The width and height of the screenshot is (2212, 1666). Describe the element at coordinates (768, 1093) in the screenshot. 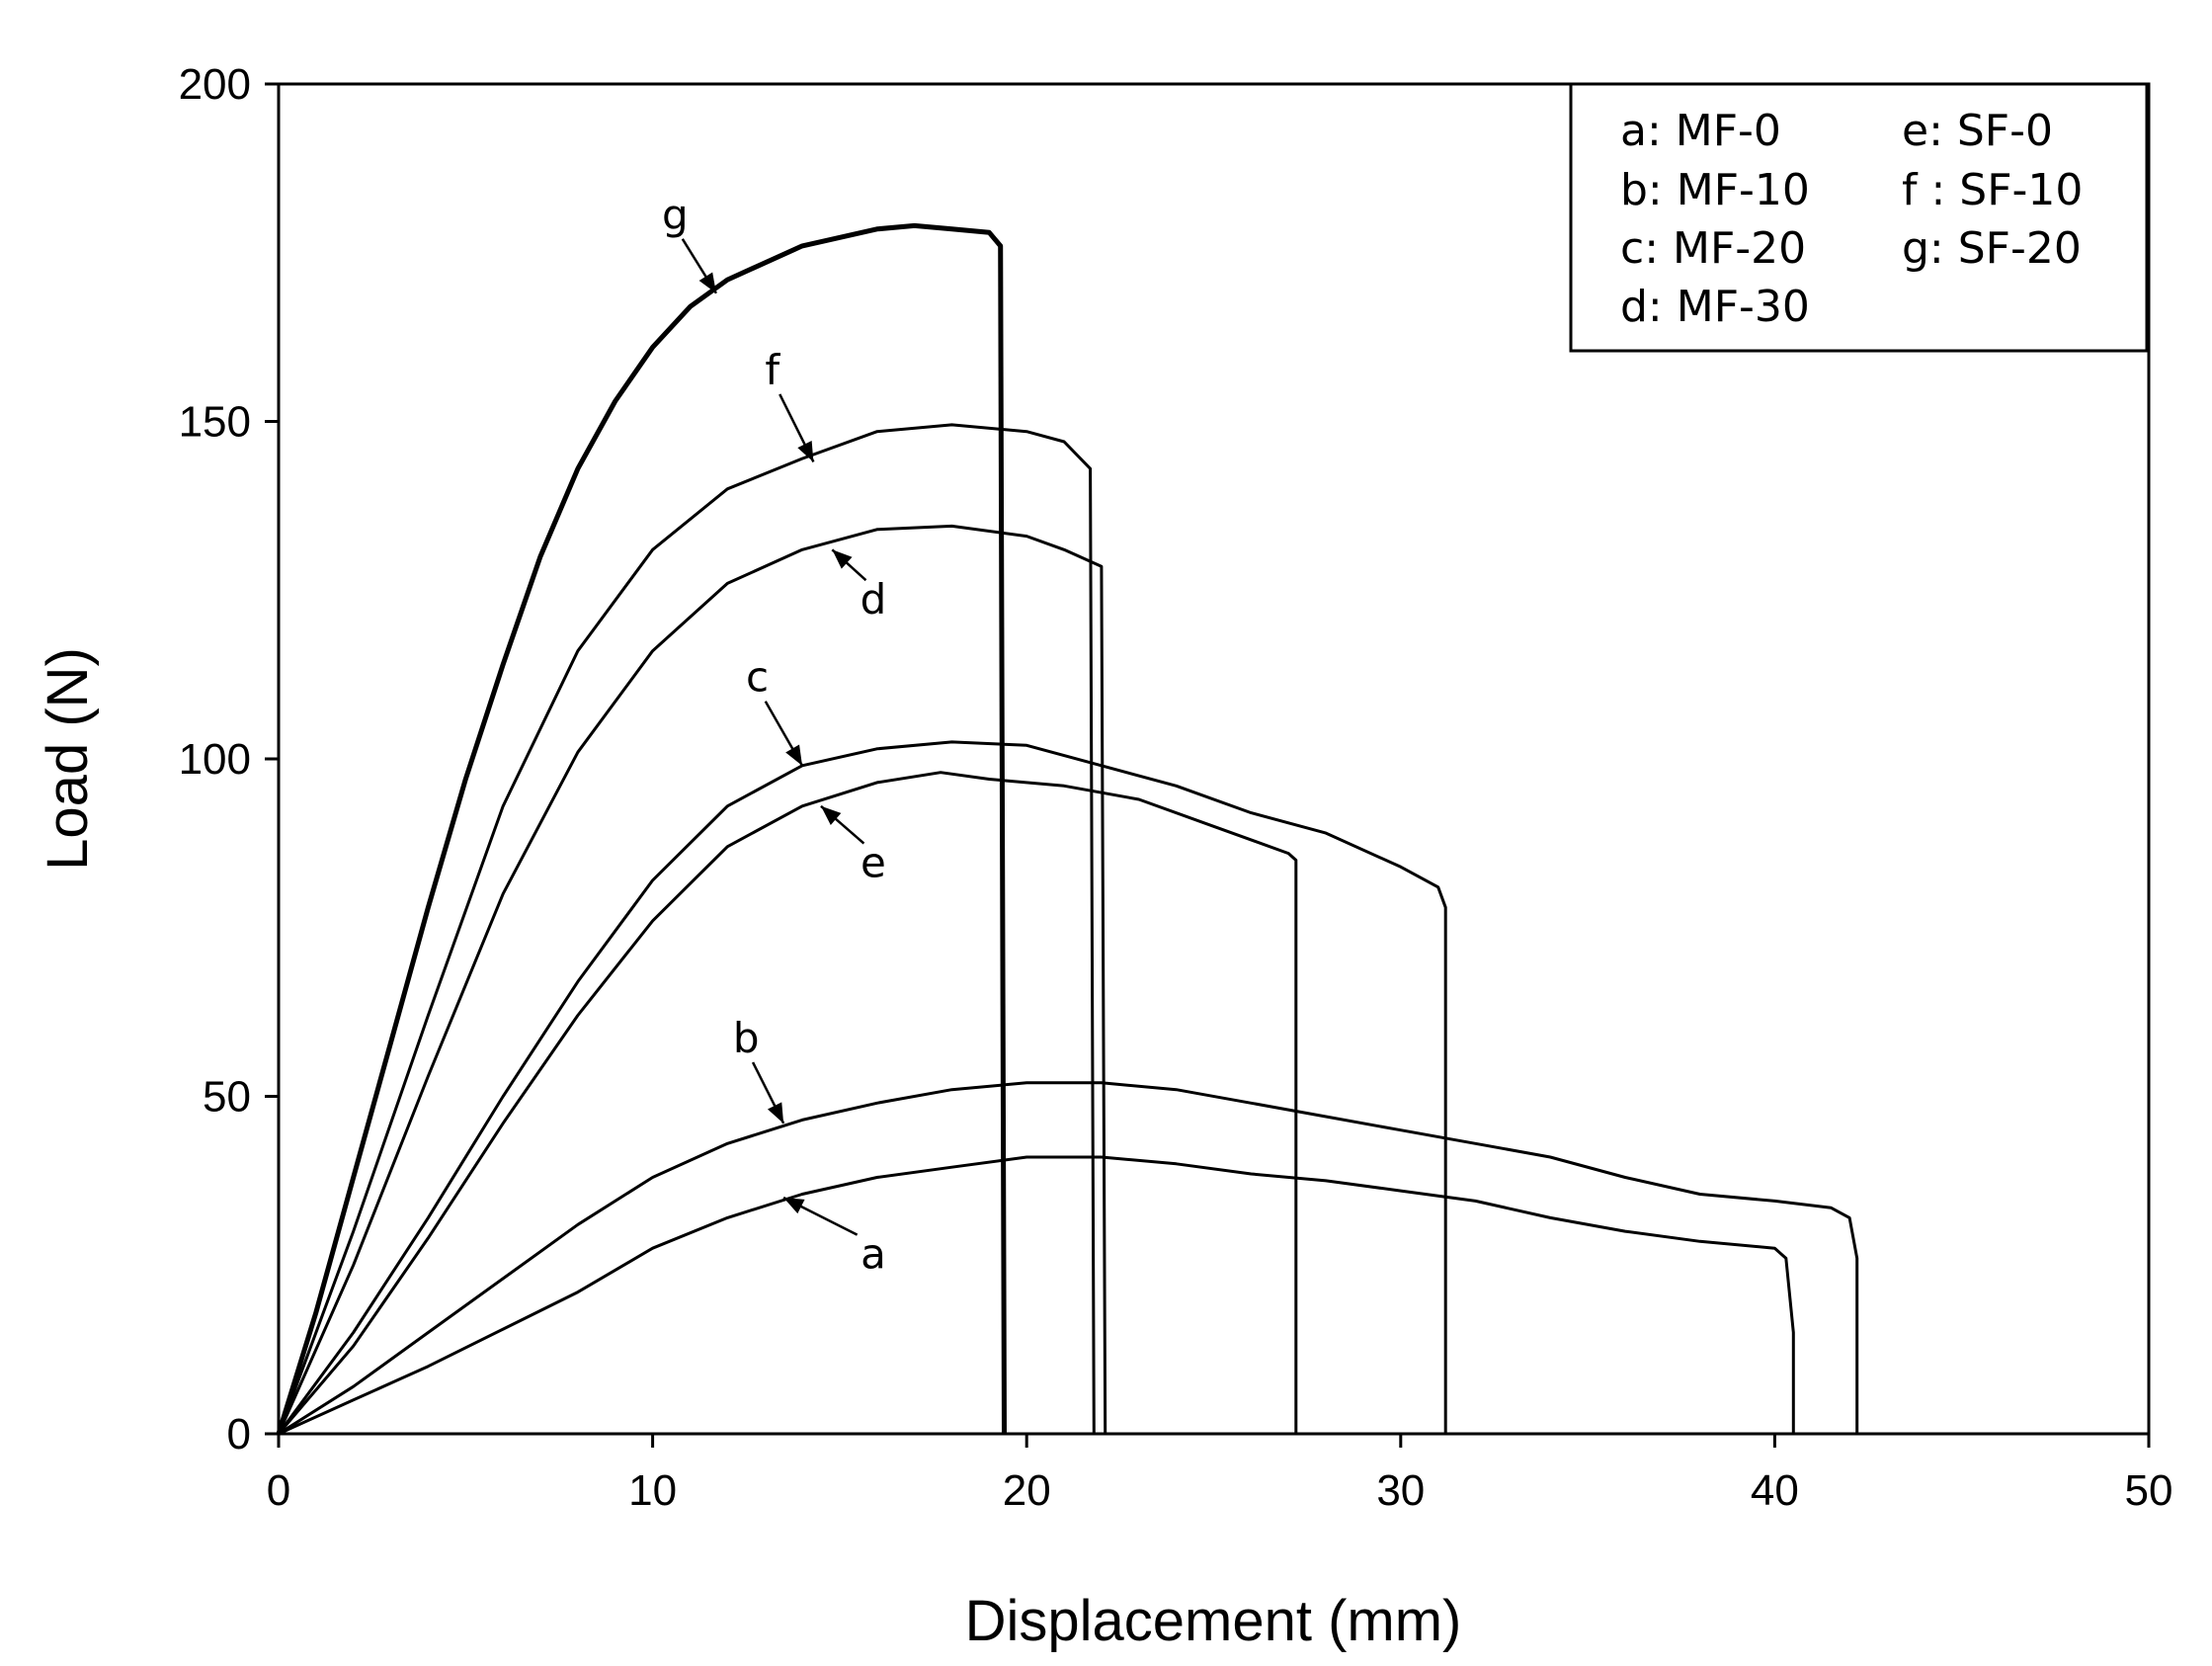

I see `arrow-b` at that location.